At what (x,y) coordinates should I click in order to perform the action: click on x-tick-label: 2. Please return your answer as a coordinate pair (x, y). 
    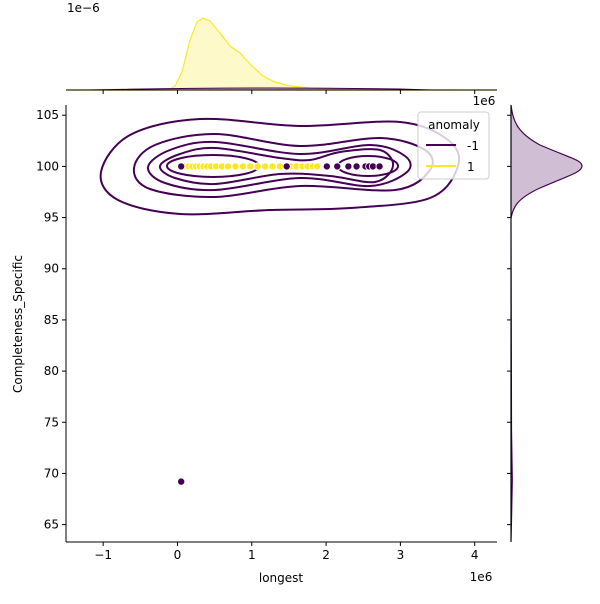
    Looking at the image, I should click on (326, 555).